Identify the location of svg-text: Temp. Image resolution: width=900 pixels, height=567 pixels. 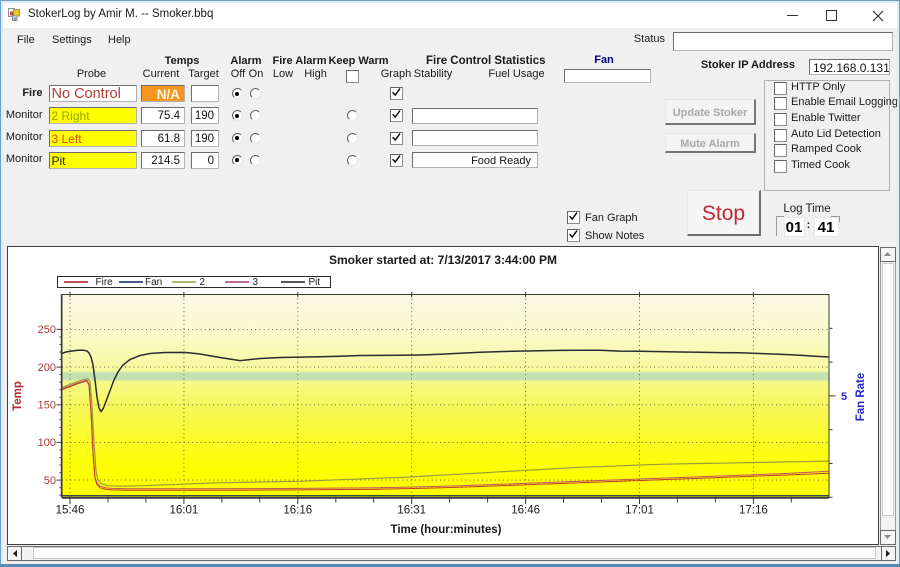
(18, 396).